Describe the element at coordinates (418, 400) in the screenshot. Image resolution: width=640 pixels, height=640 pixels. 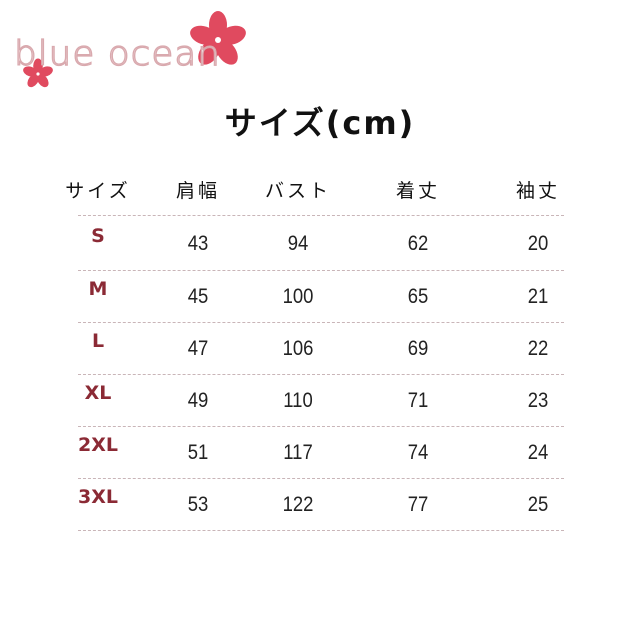
I see `cell-length: 71` at that location.